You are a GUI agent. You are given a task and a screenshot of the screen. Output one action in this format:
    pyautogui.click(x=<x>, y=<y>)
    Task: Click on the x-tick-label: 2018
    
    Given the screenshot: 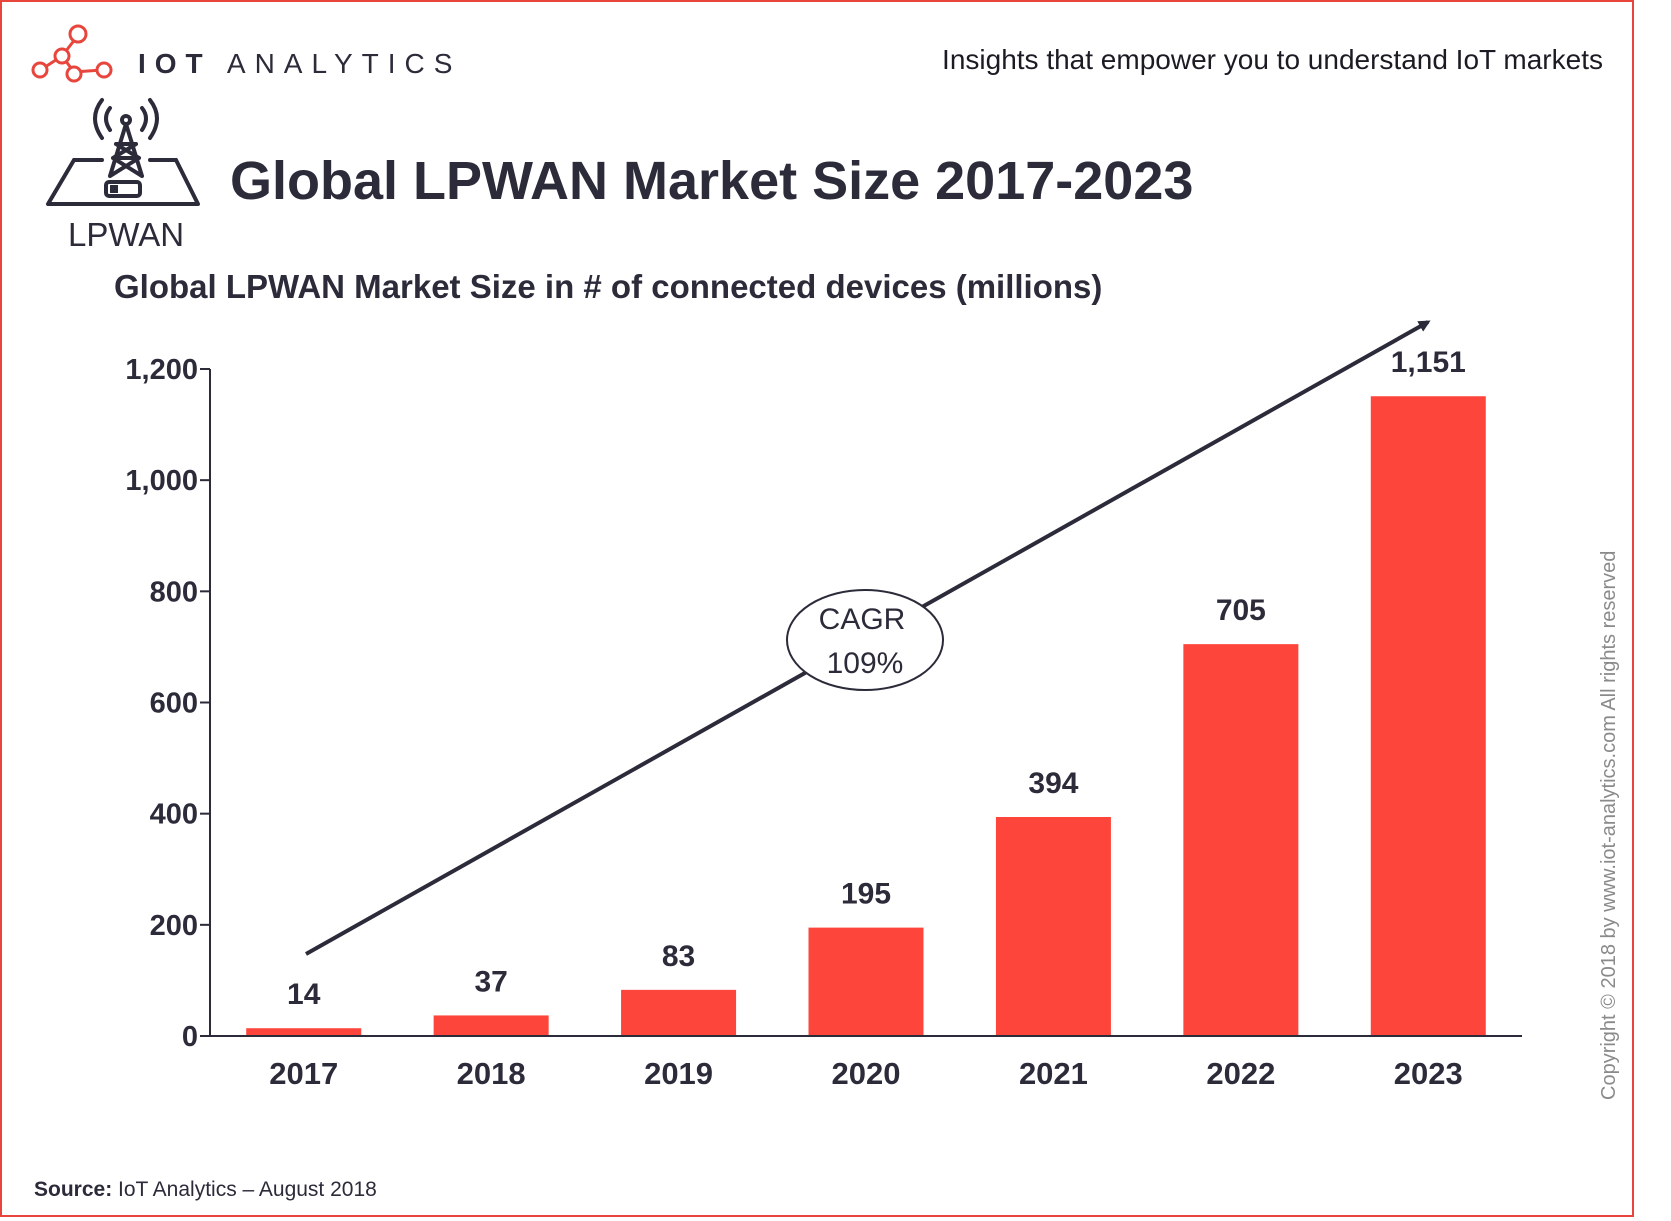 What is the action you would take?
    pyautogui.click(x=491, y=1073)
    